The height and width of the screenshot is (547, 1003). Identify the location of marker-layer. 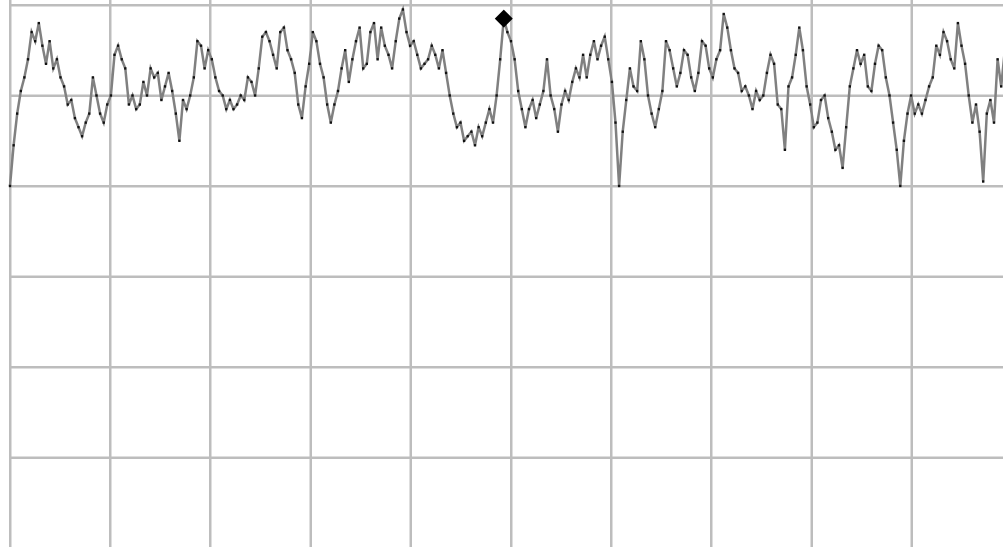
(503, 18).